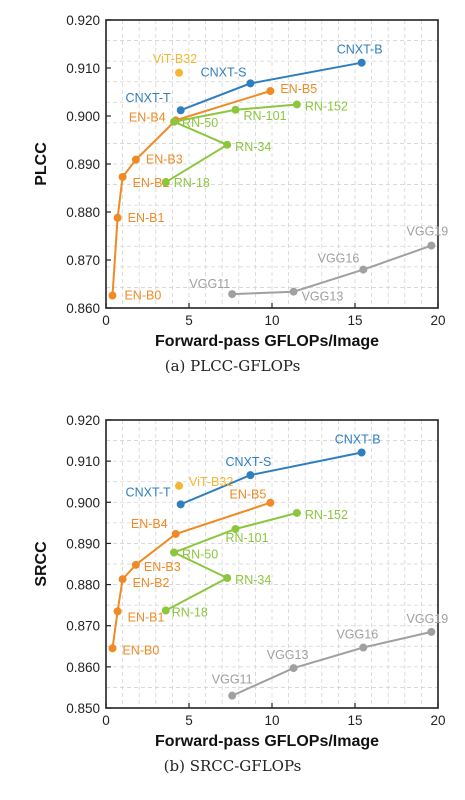  Describe the element at coordinates (264, 116) in the screenshot. I see `point-label-rn-101: RN-101` at that location.